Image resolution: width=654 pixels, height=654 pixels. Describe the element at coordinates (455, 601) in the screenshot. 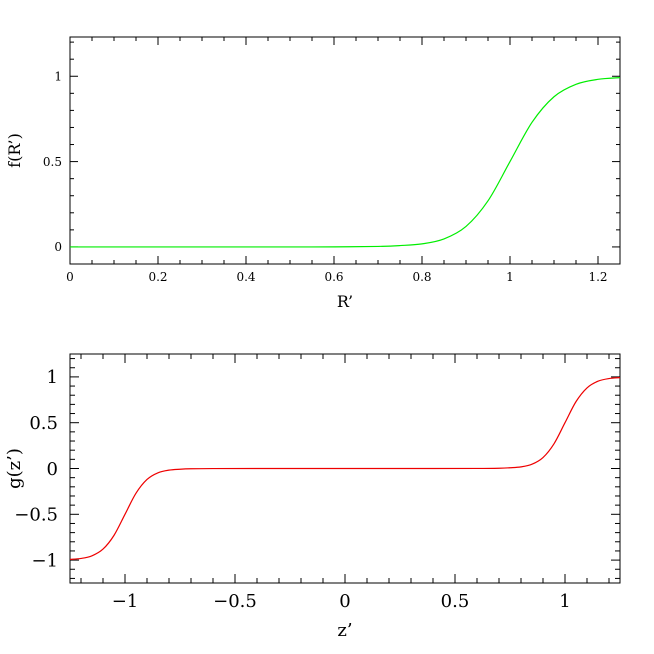

I see `x-tick-label: 0.5` at that location.